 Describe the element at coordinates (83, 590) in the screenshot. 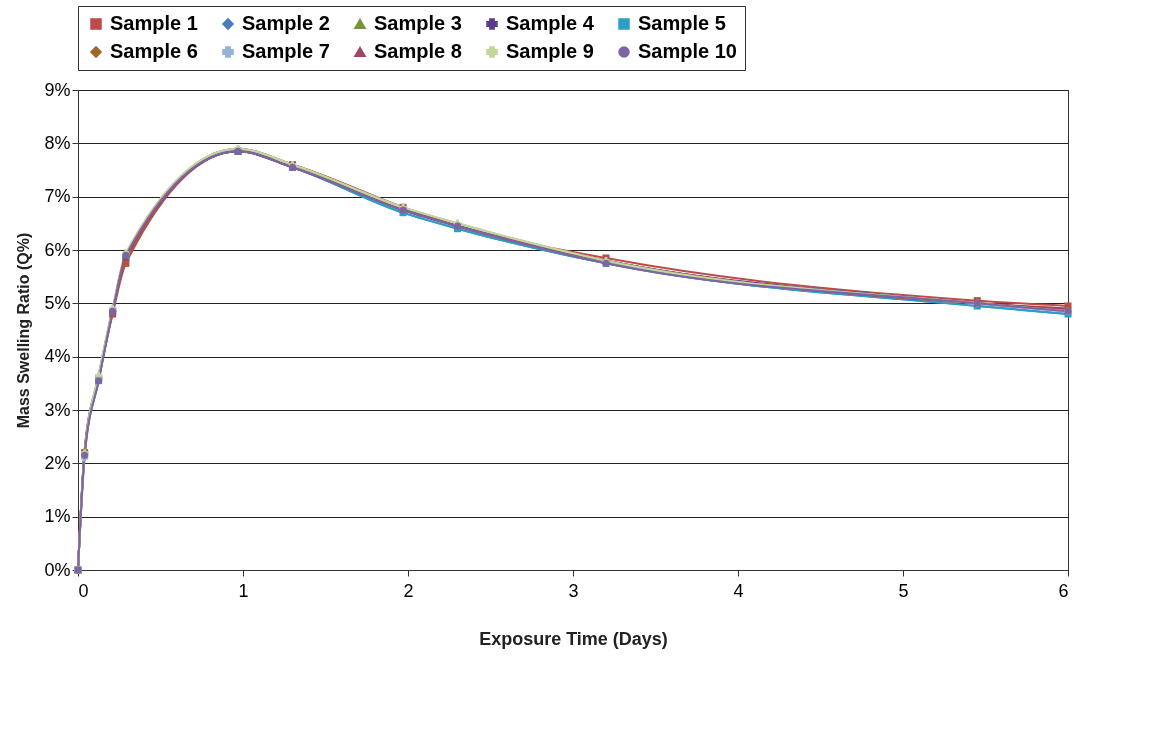

I see `x-tick-label: 0` at that location.